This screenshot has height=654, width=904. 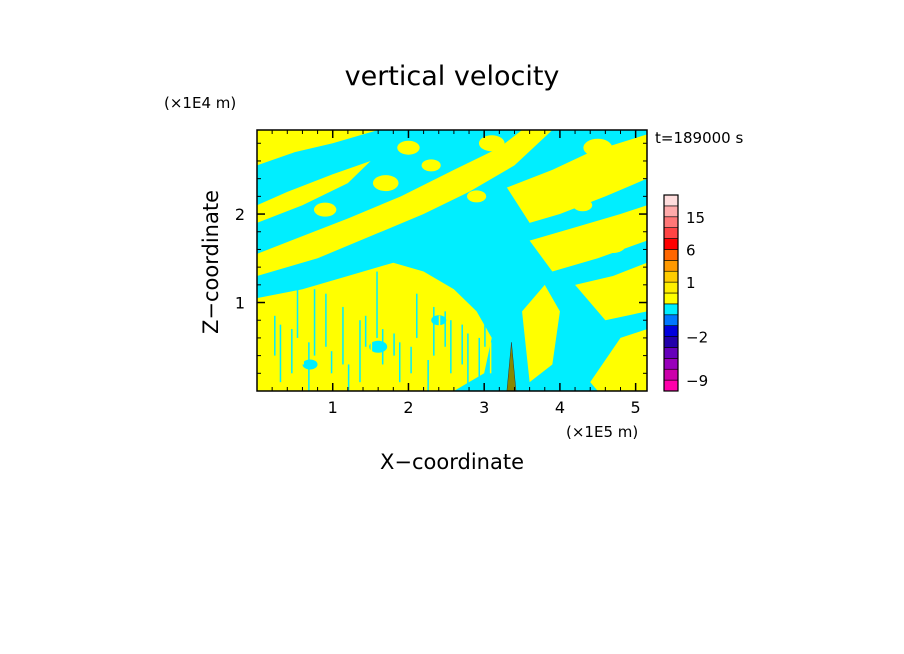 What do you see at coordinates (560, 407) in the screenshot?
I see `x-tick-label: 4` at bounding box center [560, 407].